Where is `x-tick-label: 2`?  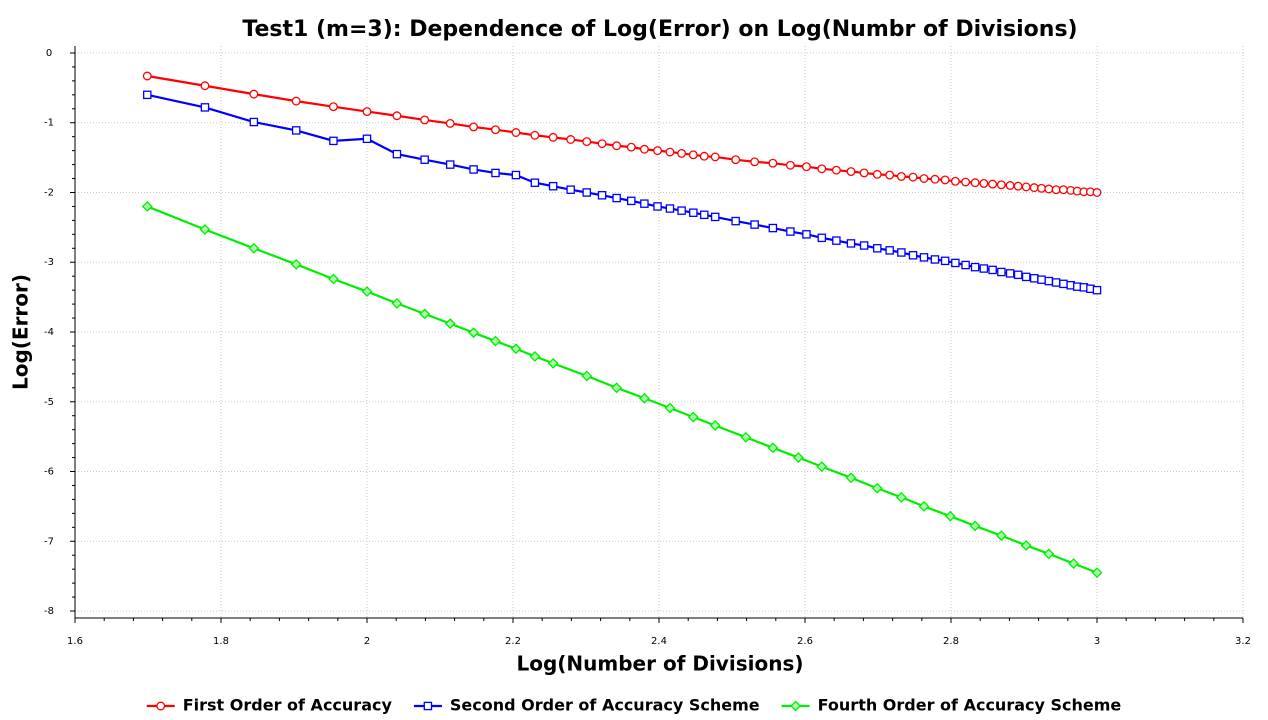
x-tick-label: 2 is located at coordinates (367, 641).